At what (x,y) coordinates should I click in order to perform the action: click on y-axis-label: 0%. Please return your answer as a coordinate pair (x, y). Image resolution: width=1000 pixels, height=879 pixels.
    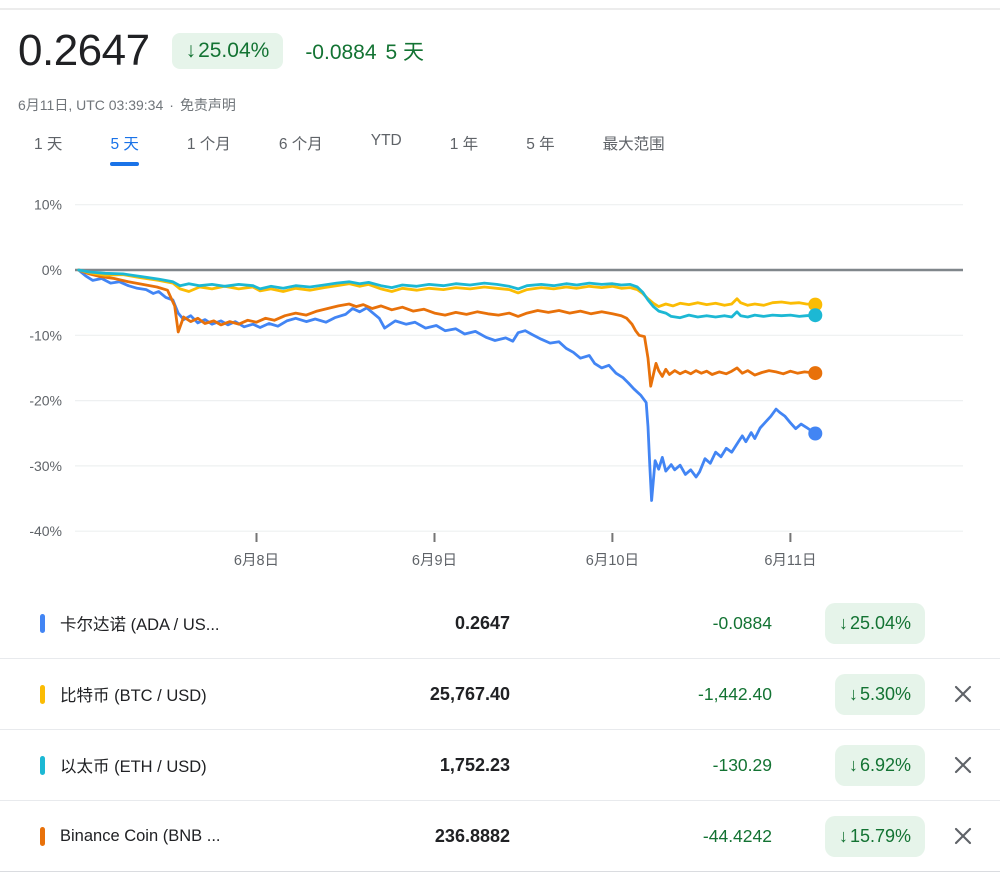
    Looking at the image, I should click on (52, 270).